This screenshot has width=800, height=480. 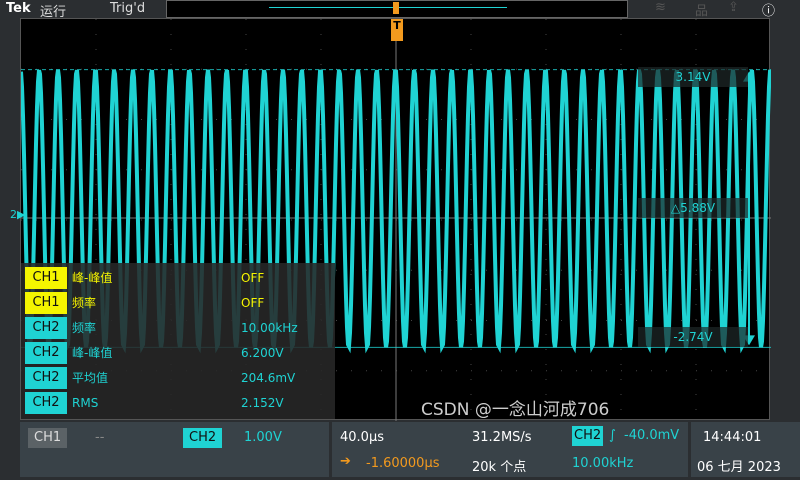 What do you see at coordinates (203, 438) in the screenshot?
I see `ch2-button: CH2` at bounding box center [203, 438].